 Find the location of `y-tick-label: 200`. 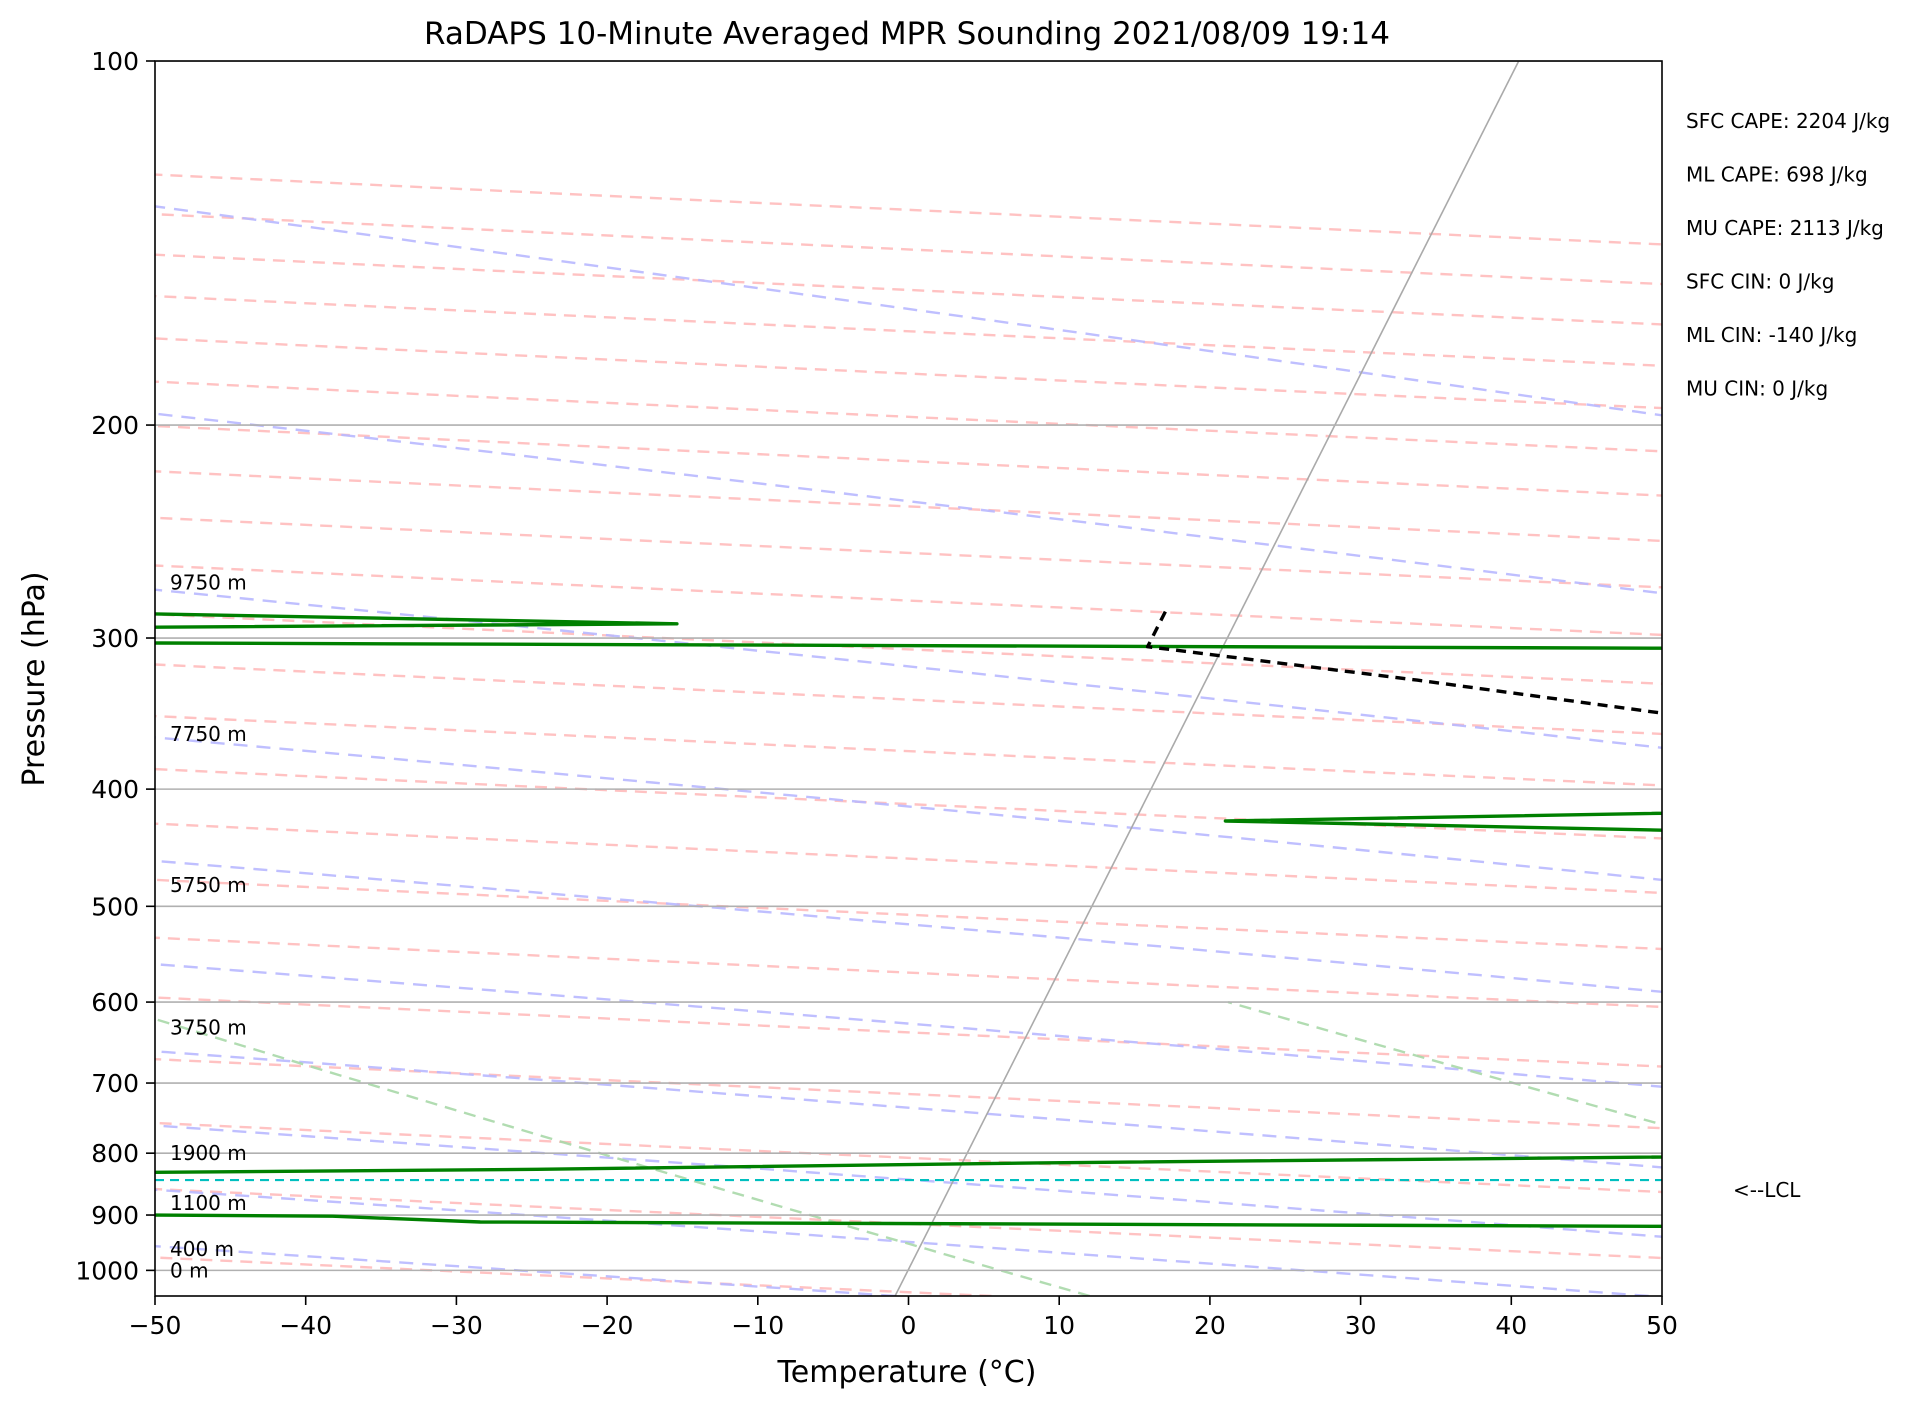

y-tick-label: 200 is located at coordinates (115, 425).